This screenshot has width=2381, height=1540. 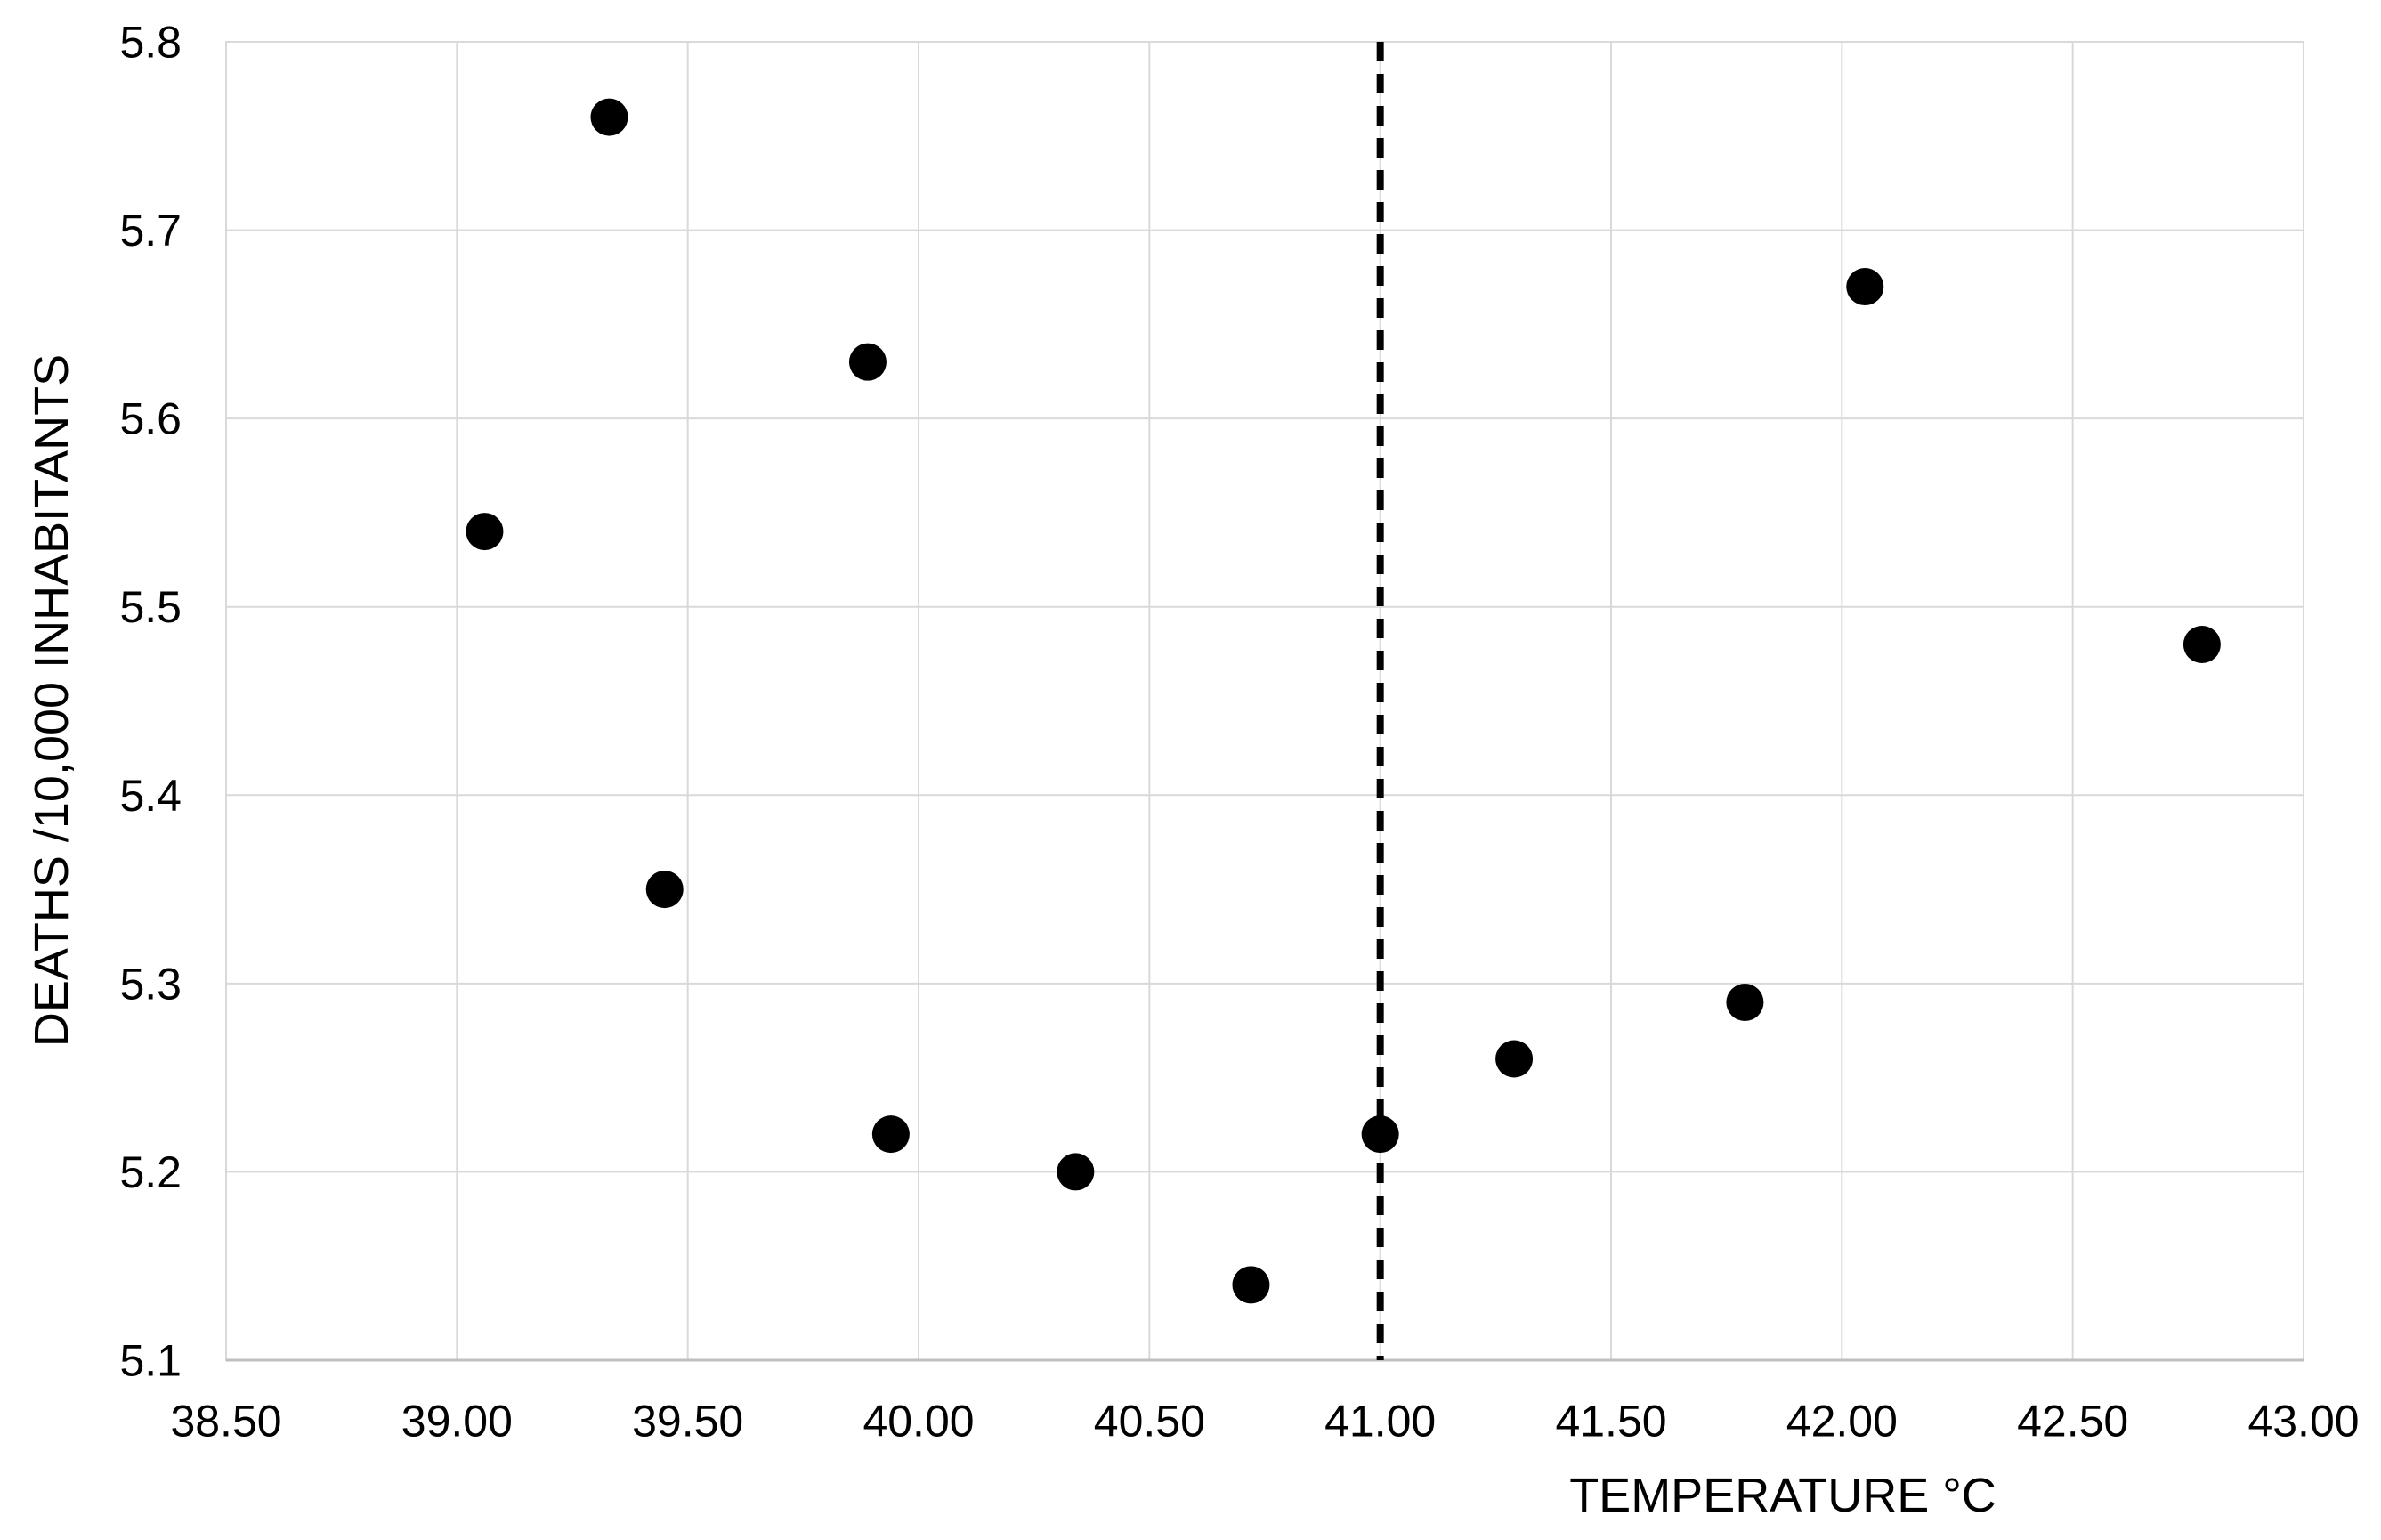 I want to click on x-tick-label: 39.00, so click(x=457, y=1422).